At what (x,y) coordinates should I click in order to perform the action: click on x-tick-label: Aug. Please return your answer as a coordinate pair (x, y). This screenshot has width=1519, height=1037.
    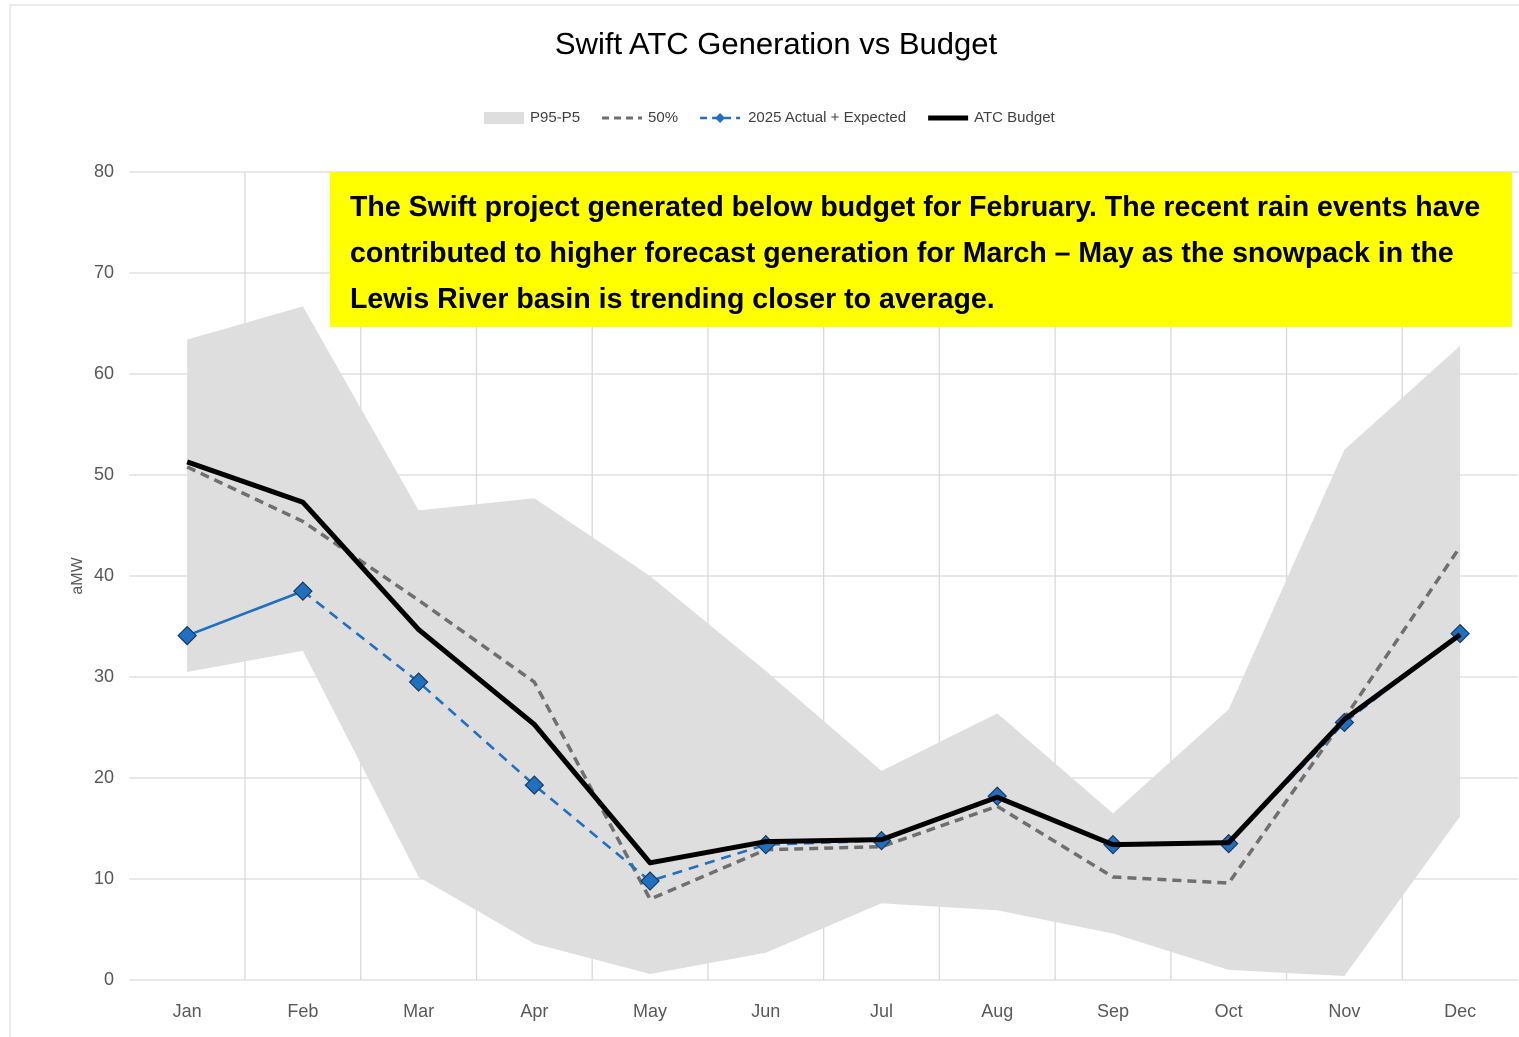
    Looking at the image, I should click on (997, 1011).